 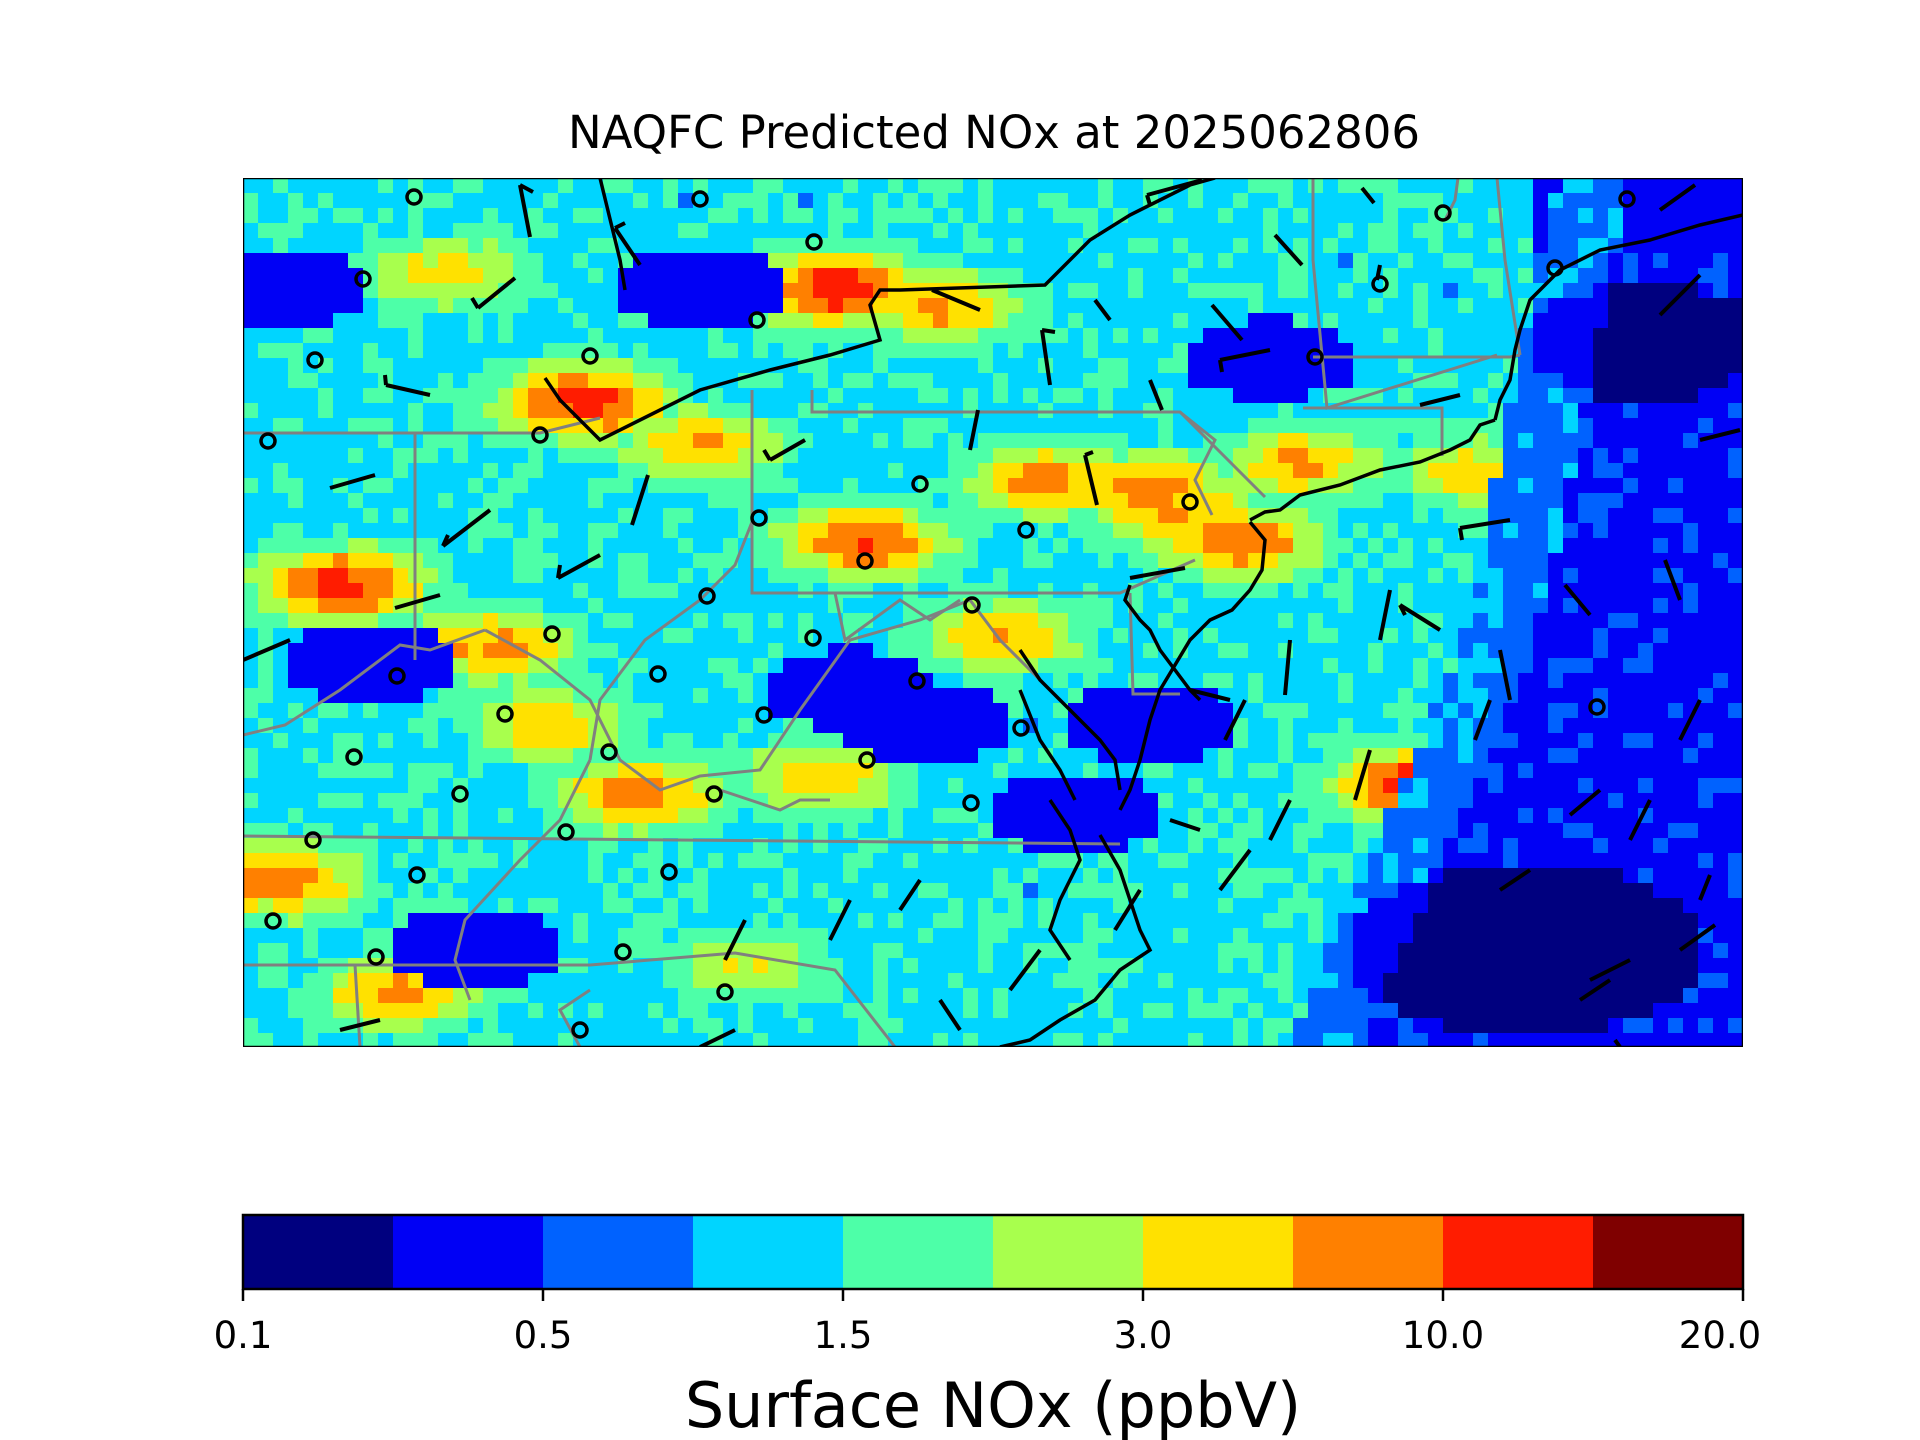 What do you see at coordinates (543, 1335) in the screenshot?
I see `colorbar-tick-label: 0.5` at bounding box center [543, 1335].